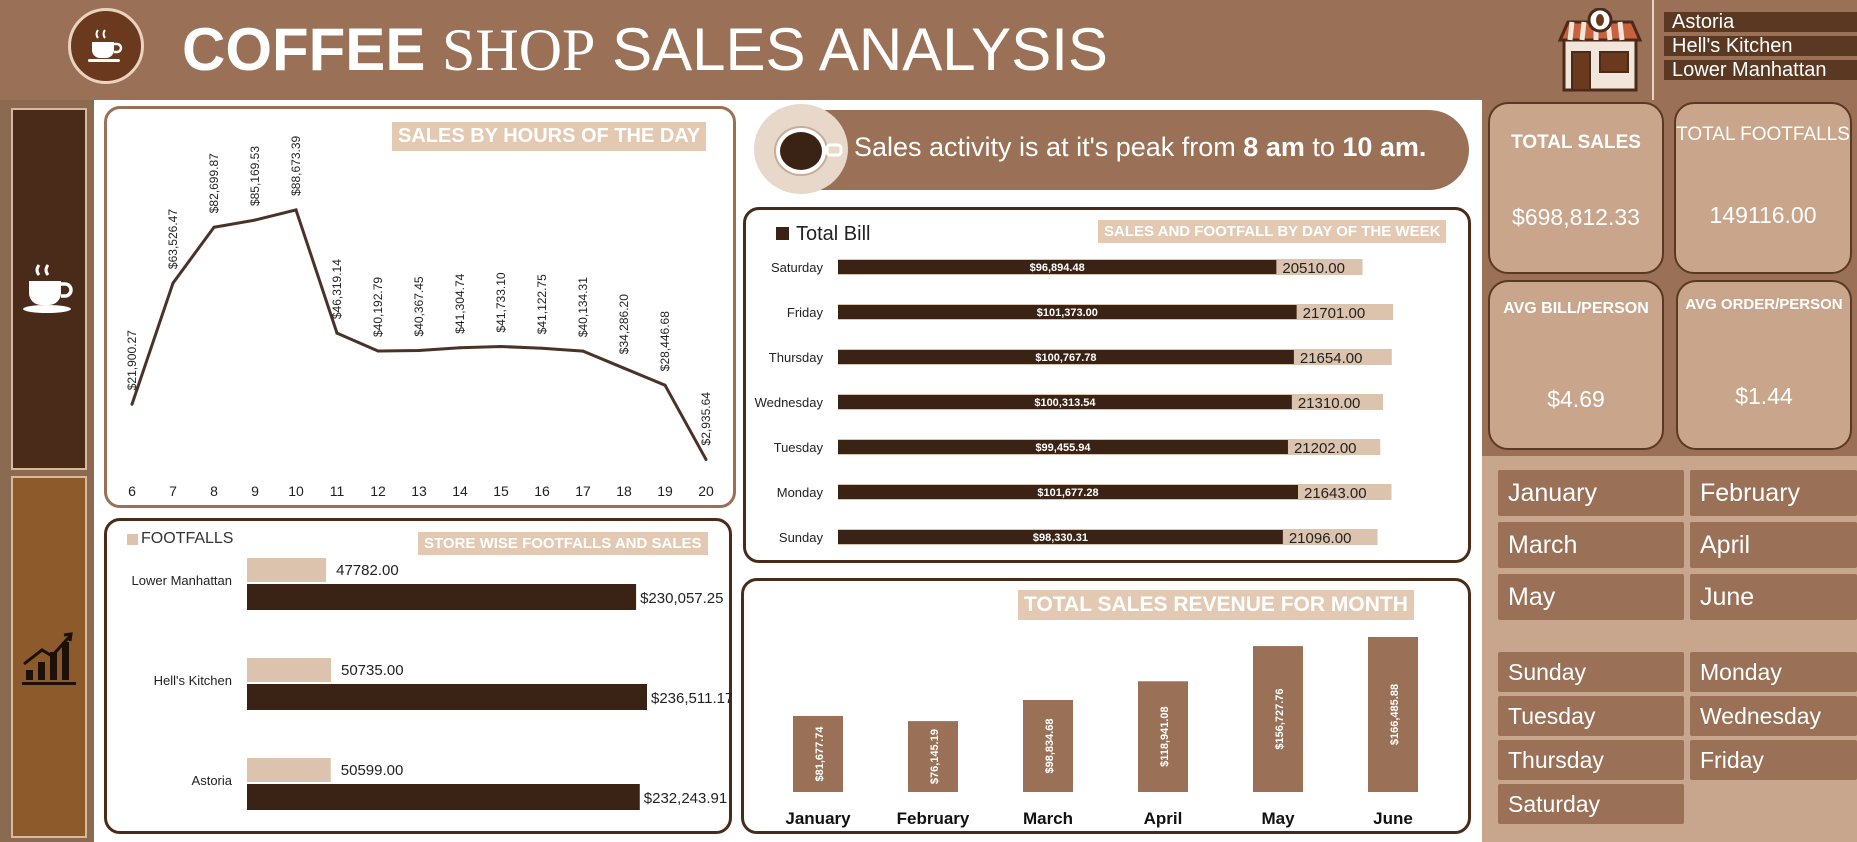  What do you see at coordinates (1773, 597) in the screenshot?
I see `slicer-month-june: June` at bounding box center [1773, 597].